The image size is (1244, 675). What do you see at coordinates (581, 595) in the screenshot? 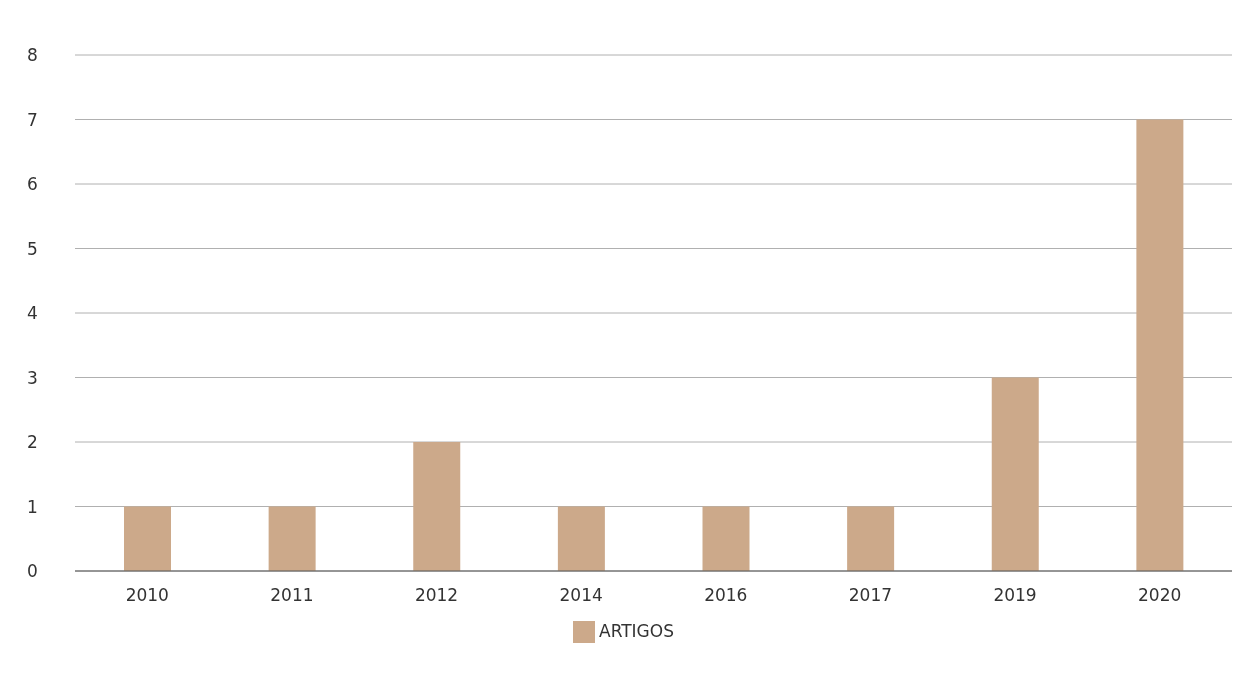
I see `x-tick-label: 2014` at bounding box center [581, 595].